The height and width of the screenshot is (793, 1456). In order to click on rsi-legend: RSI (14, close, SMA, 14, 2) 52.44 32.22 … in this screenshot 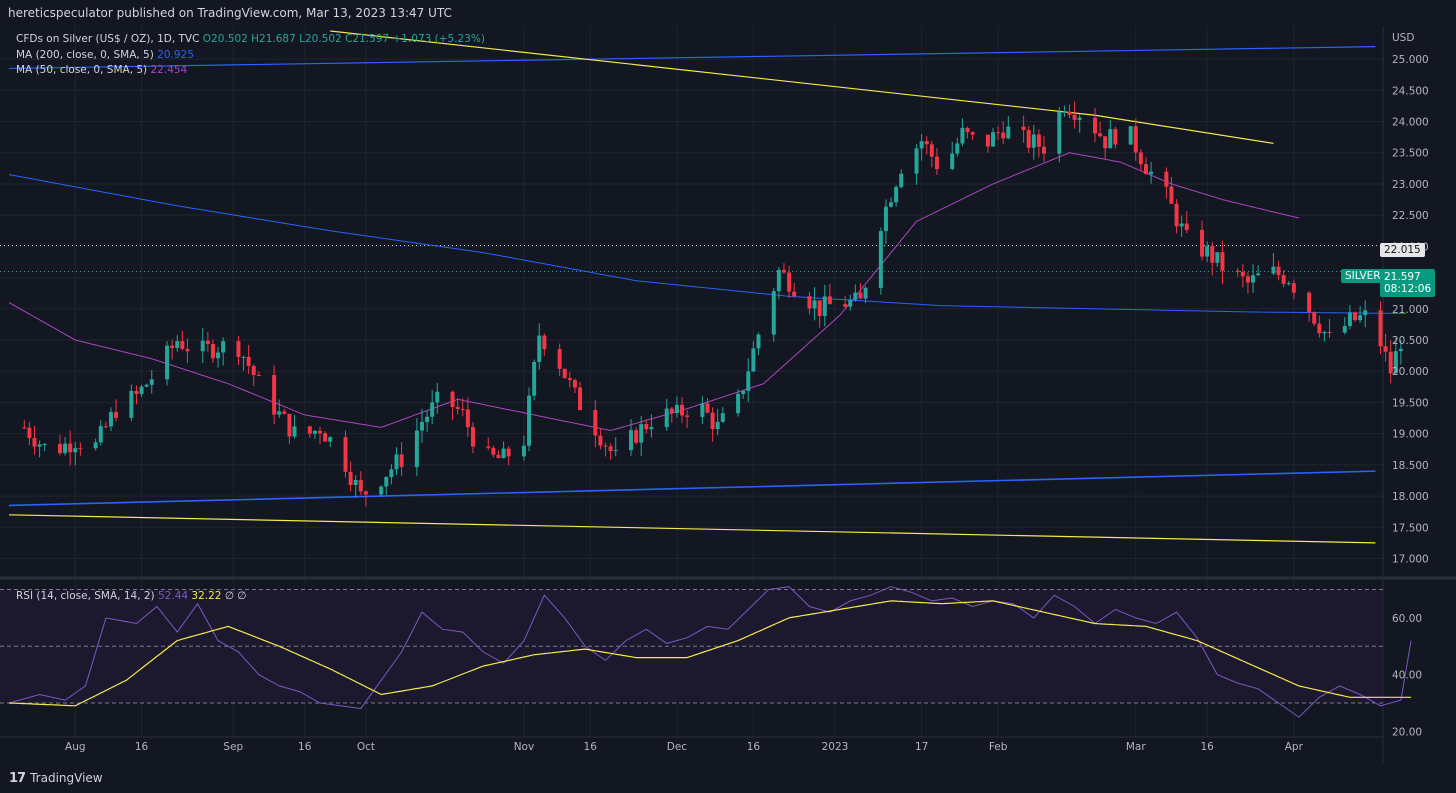, I will do `click(131, 596)`.